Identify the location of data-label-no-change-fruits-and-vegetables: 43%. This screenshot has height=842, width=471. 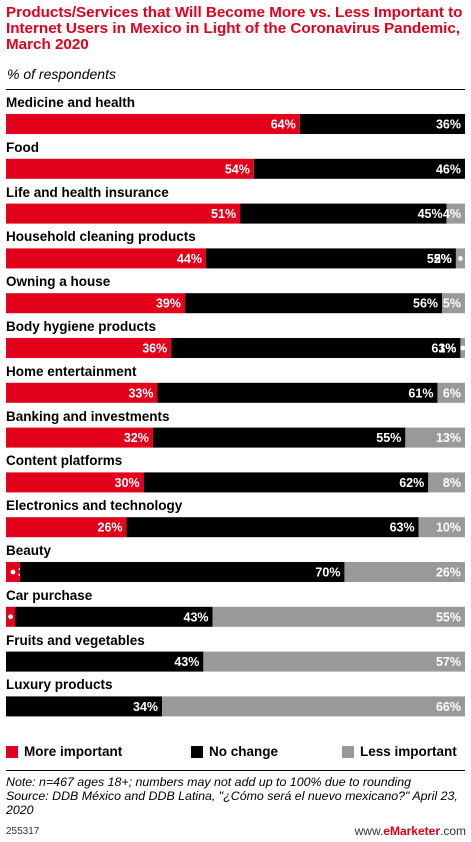
(186, 662).